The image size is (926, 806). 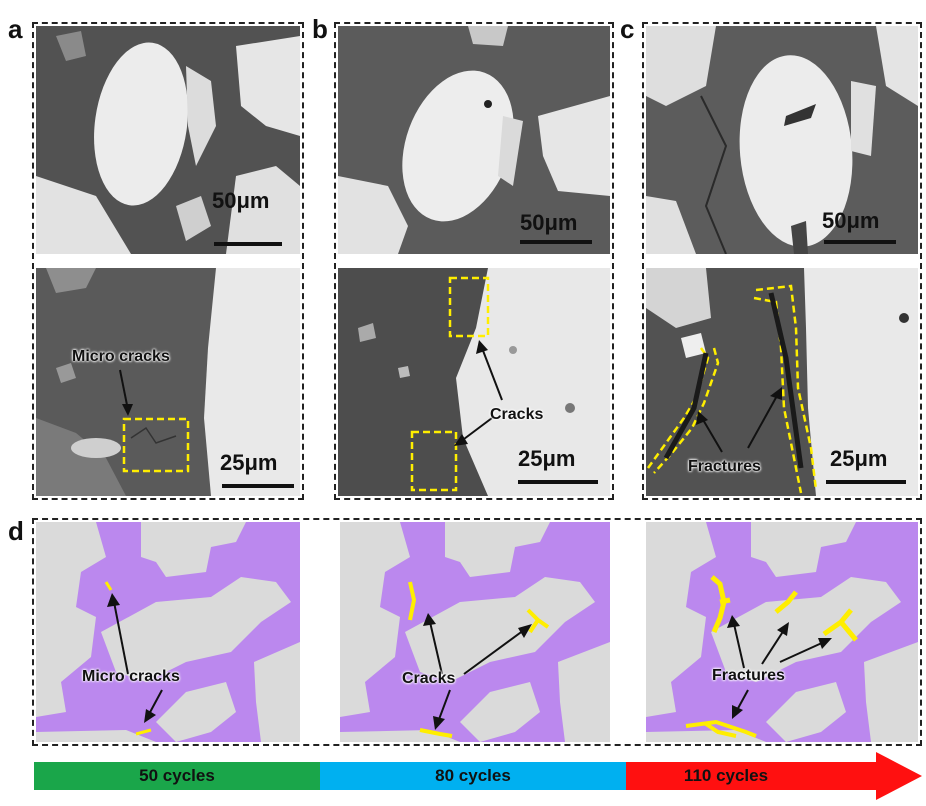 What do you see at coordinates (517, 414) in the screenshot?
I see `annotation-cracks-b: Cracks` at bounding box center [517, 414].